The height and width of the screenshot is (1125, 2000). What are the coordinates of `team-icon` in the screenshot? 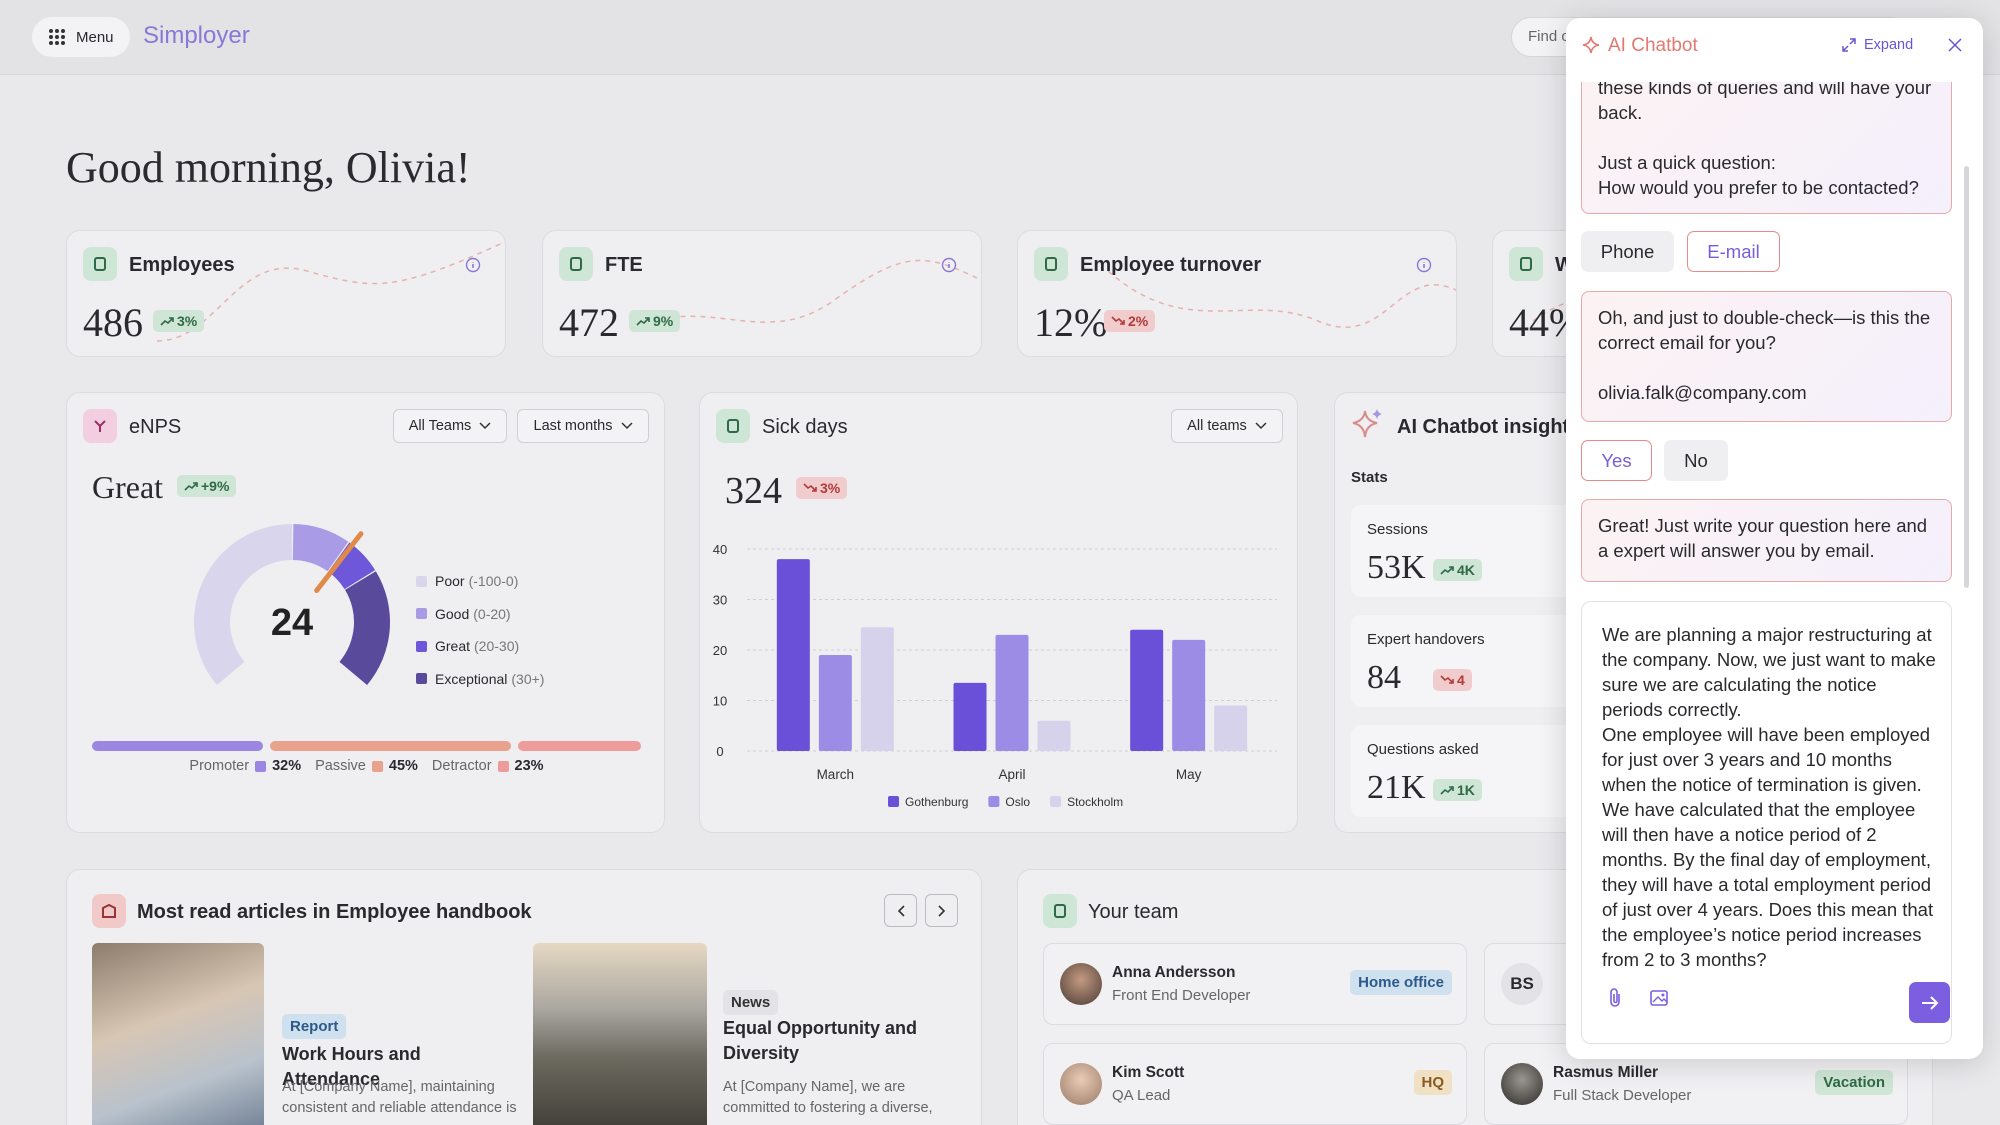 It's located at (1060, 911).